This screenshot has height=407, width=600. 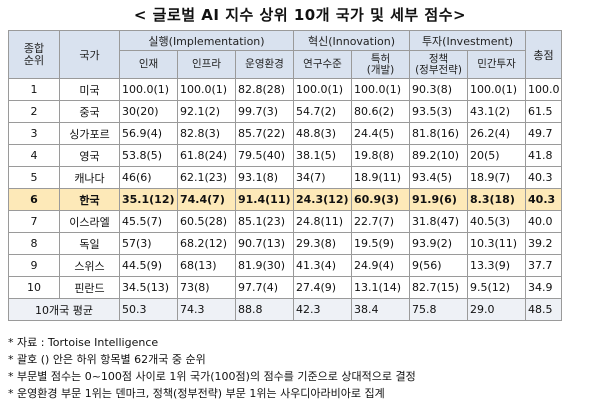 I want to click on header-infra: 인프라, so click(x=206, y=64).